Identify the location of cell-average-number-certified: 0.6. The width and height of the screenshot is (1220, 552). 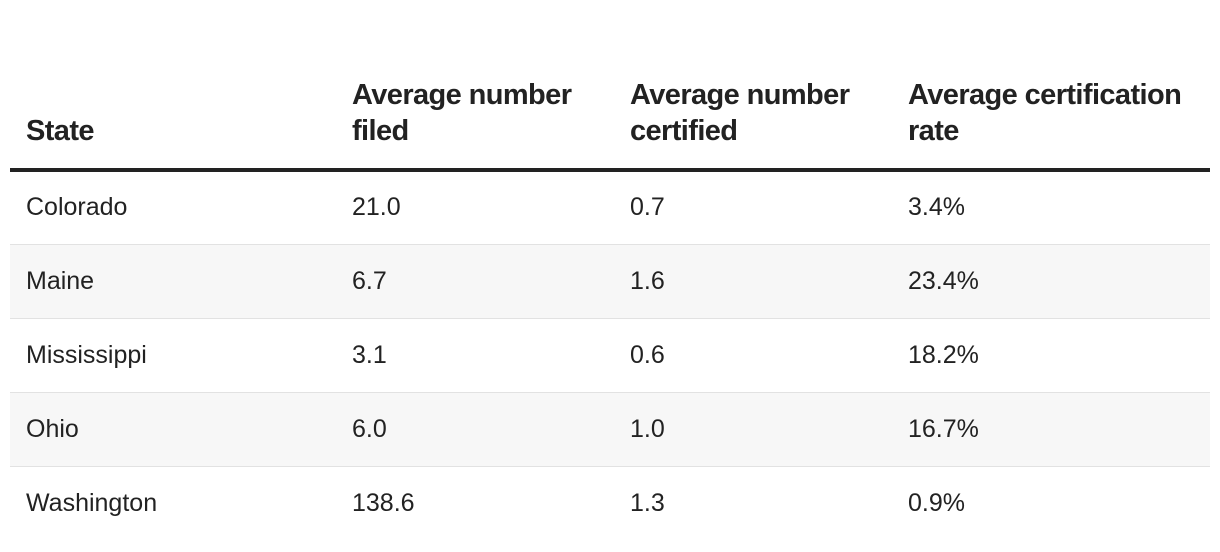
(753, 355).